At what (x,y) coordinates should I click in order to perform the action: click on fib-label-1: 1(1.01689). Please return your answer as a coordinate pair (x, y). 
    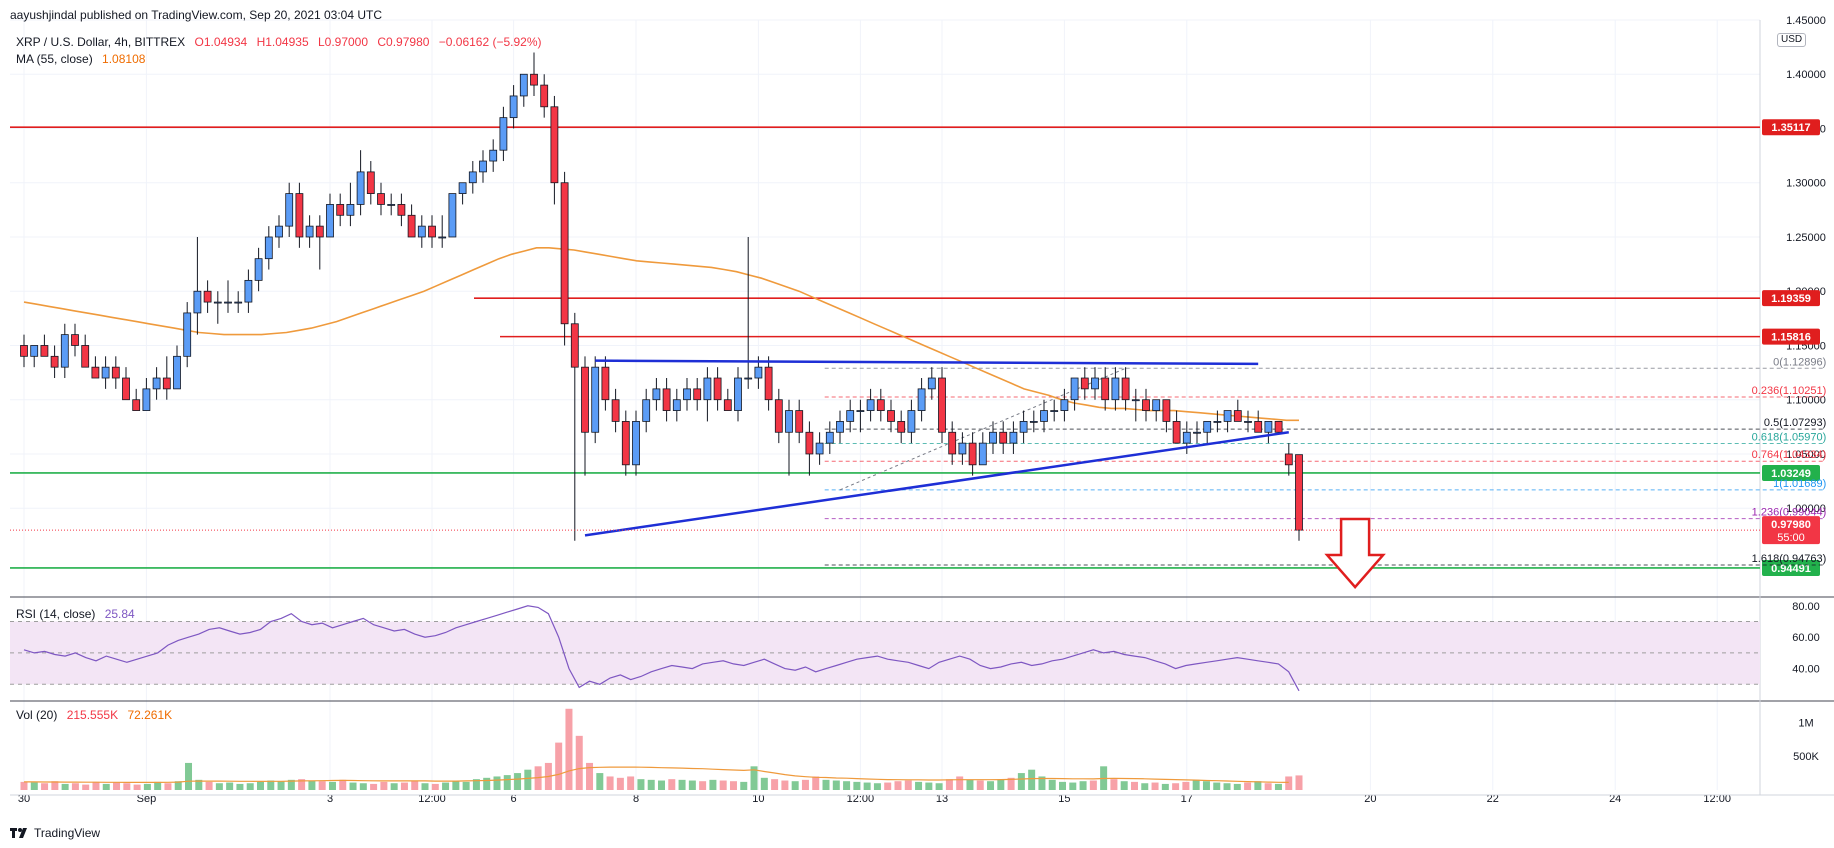
    Looking at the image, I should click on (1799, 484).